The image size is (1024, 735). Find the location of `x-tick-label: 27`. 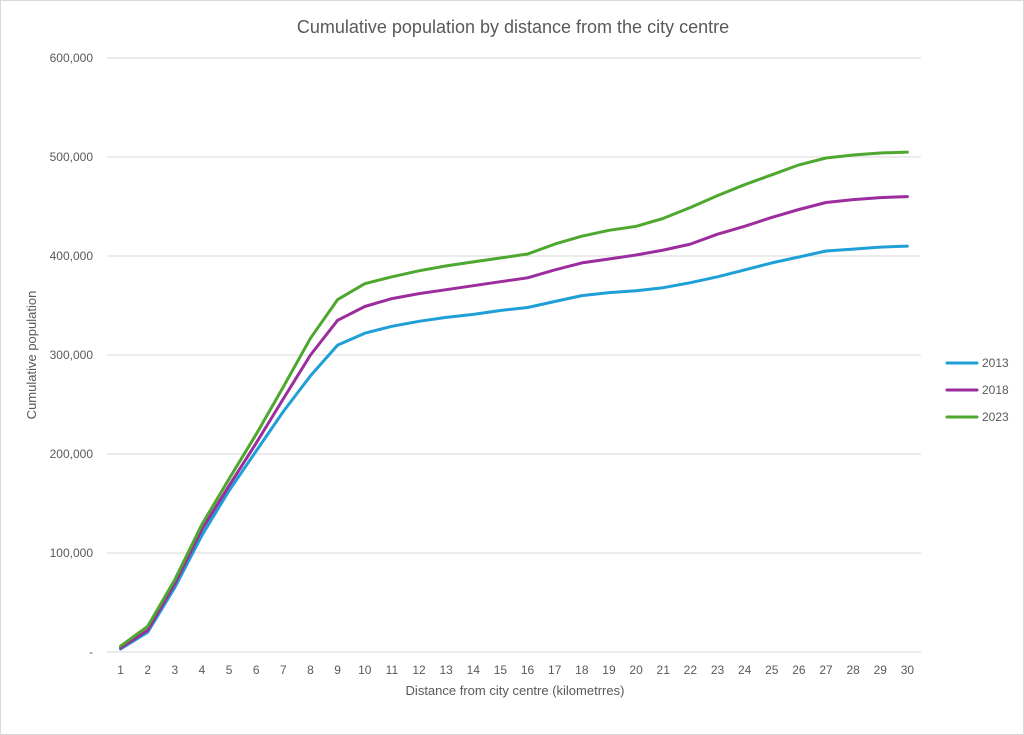

x-tick-label: 27 is located at coordinates (826, 670).